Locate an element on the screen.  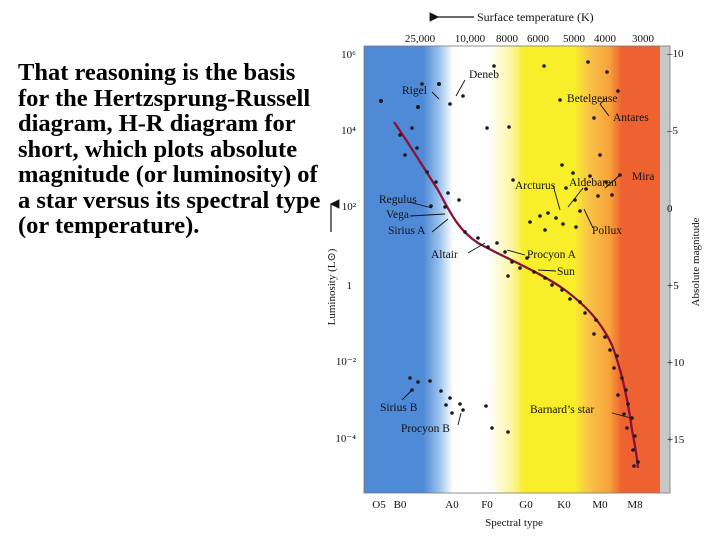
right-tick: +10 is located at coordinates (676, 363).